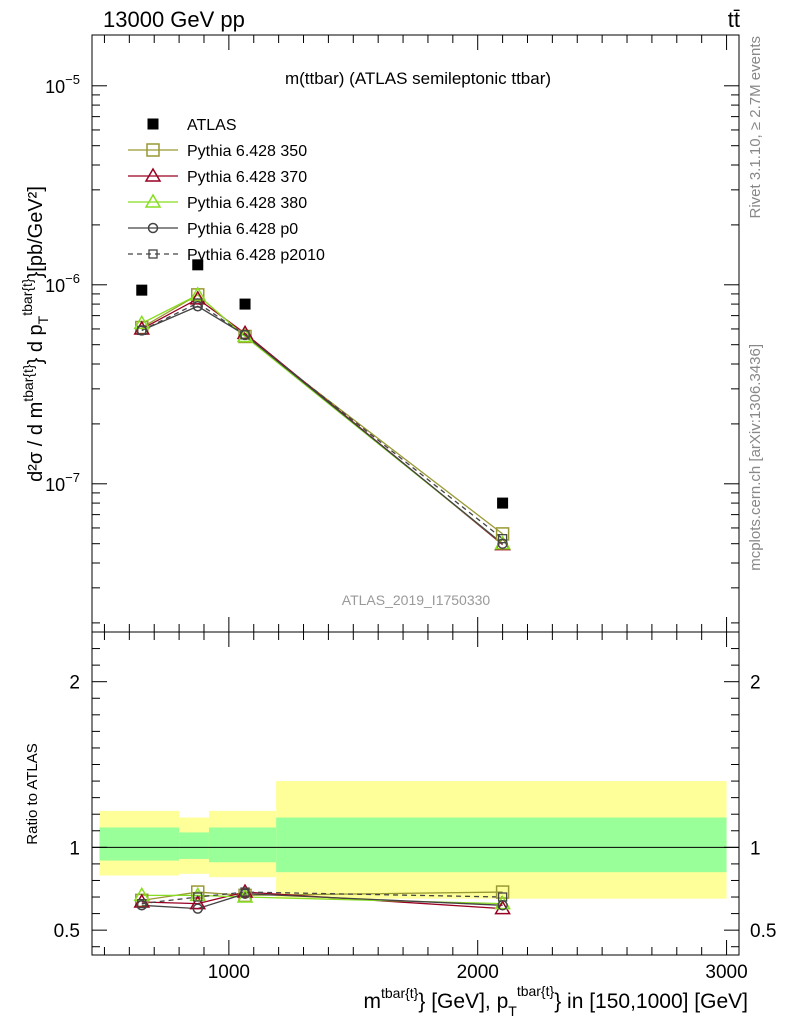  Describe the element at coordinates (755, 457) in the screenshot. I see `mcplots-label: mcplots.cern.ch [arXiv:1306.3436]` at that location.